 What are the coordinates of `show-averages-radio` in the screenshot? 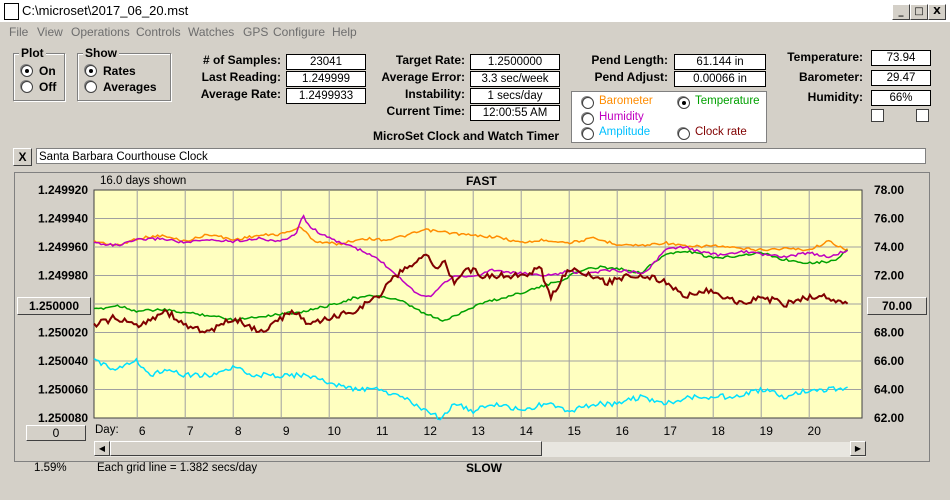 It's located at (91, 87).